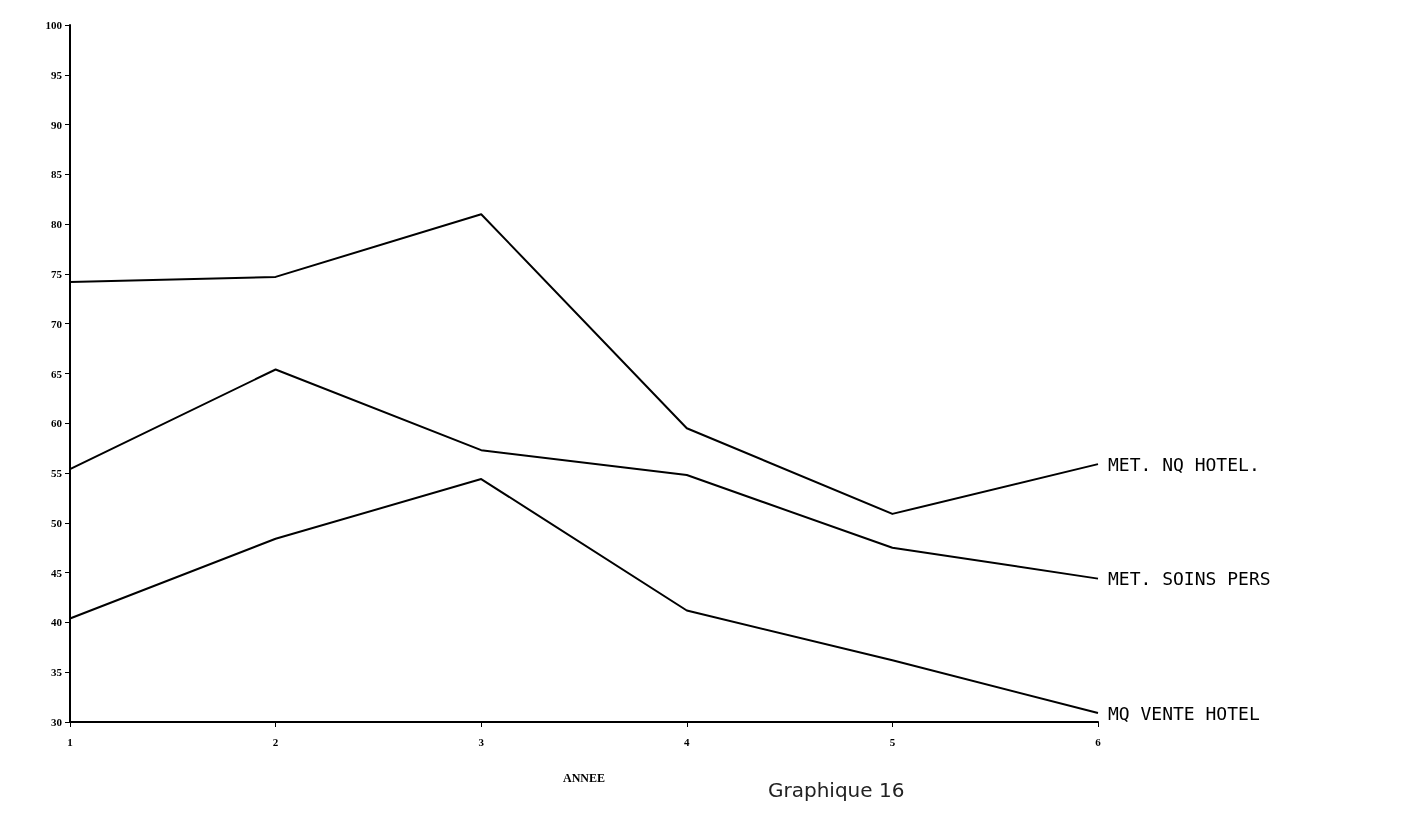  Describe the element at coordinates (1189, 579) in the screenshot. I see `series-label: MET. SOINS PERS` at that location.